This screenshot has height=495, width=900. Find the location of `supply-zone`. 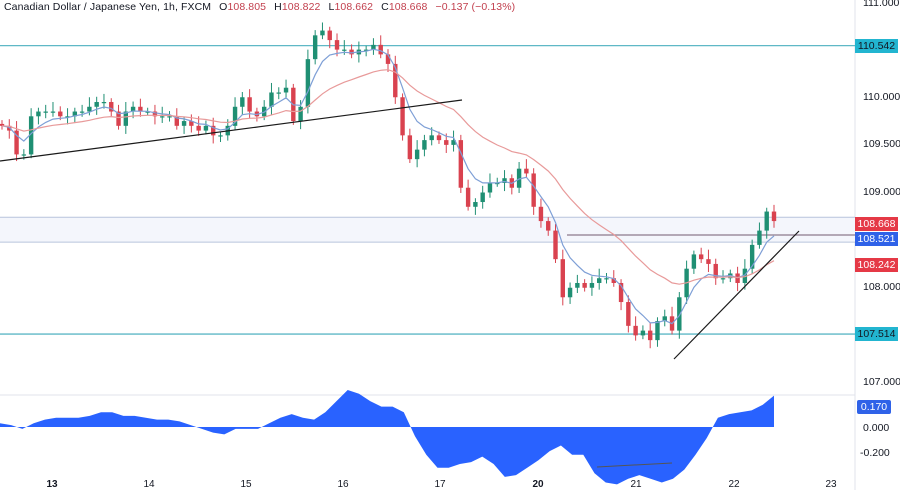

supply-zone is located at coordinates (427, 230).